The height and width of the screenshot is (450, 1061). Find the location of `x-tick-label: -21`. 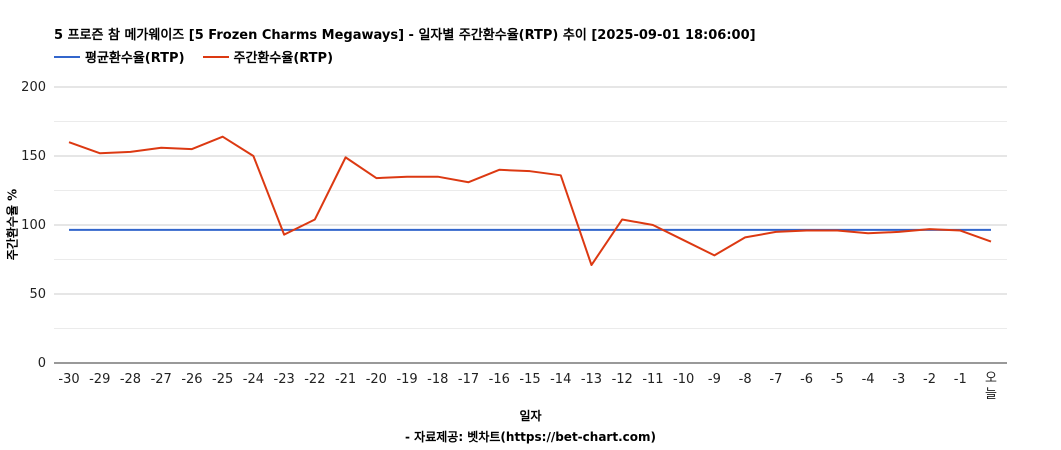

x-tick-label: -21 is located at coordinates (345, 379).